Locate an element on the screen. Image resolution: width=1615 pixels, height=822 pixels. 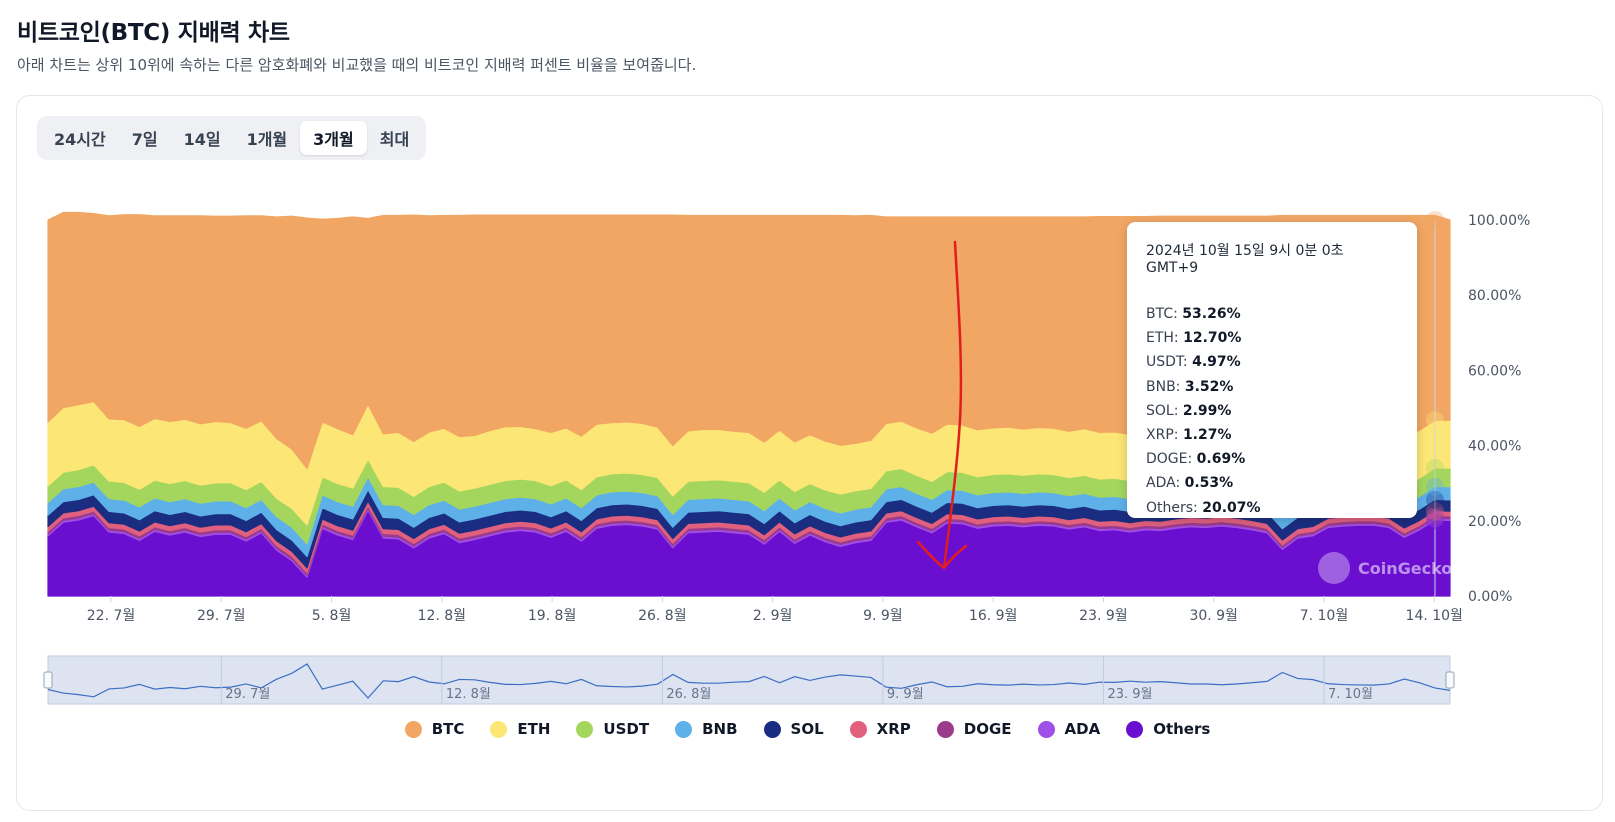
navigator-tick-label: 9. 9월 is located at coordinates (905, 694).